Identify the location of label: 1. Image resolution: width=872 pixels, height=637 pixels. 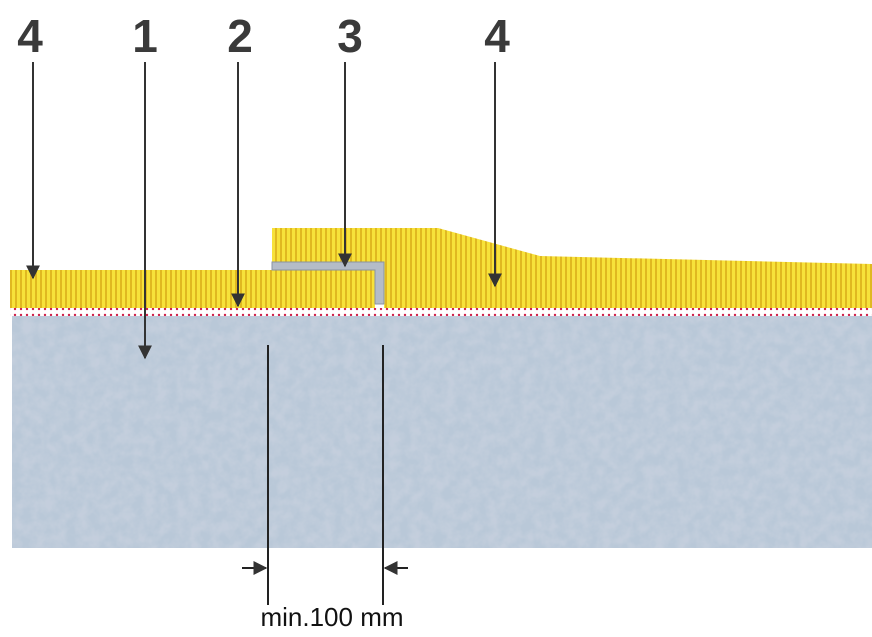
(145, 36).